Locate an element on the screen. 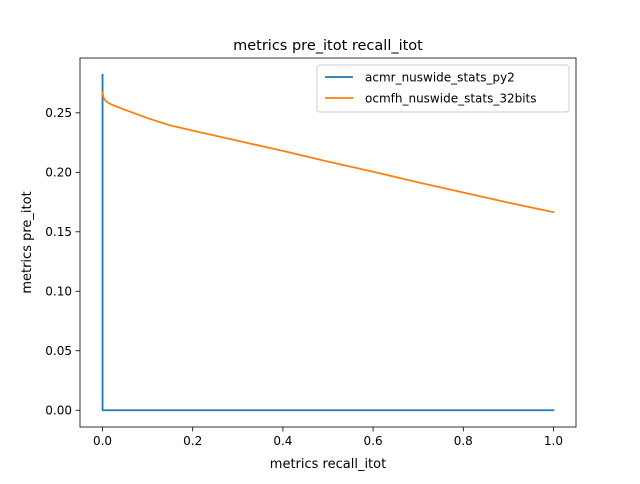  chart-title: metrics pre_itot recall_itot is located at coordinates (328, 46).